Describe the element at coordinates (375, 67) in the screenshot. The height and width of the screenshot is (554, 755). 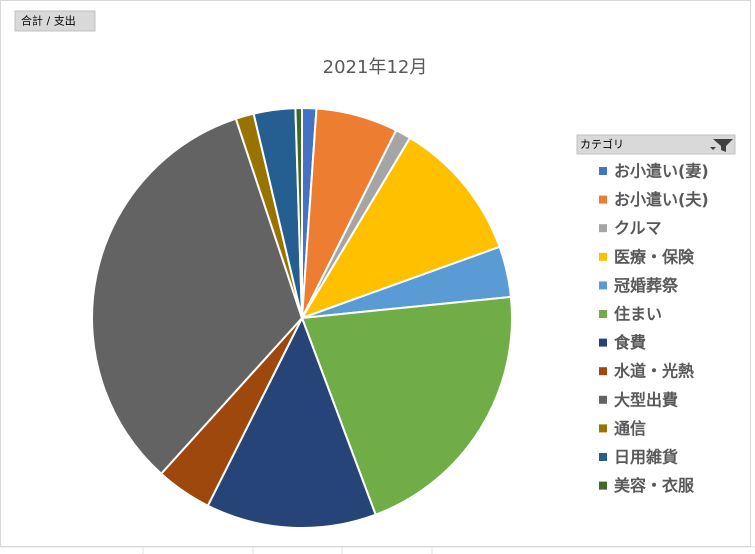
I see `chart-title: 2021年12月` at that location.